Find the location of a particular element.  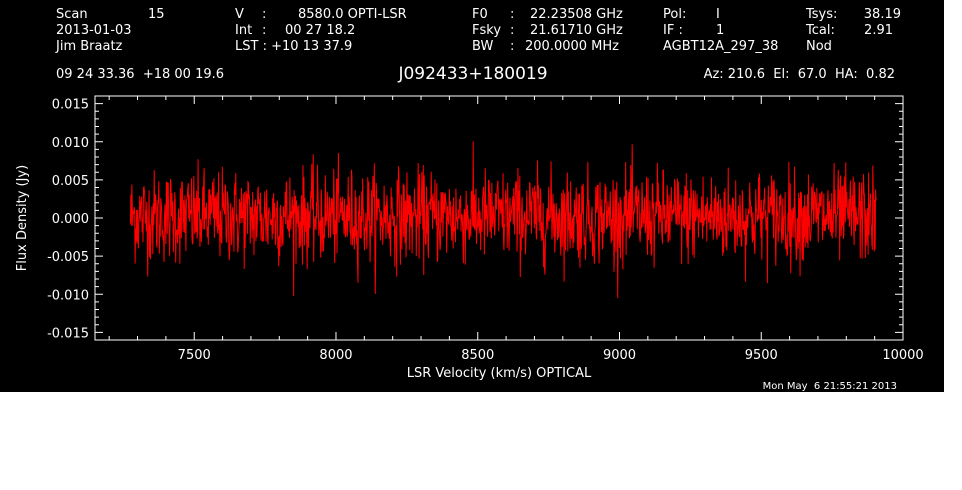

f0-colon: : is located at coordinates (512, 14).